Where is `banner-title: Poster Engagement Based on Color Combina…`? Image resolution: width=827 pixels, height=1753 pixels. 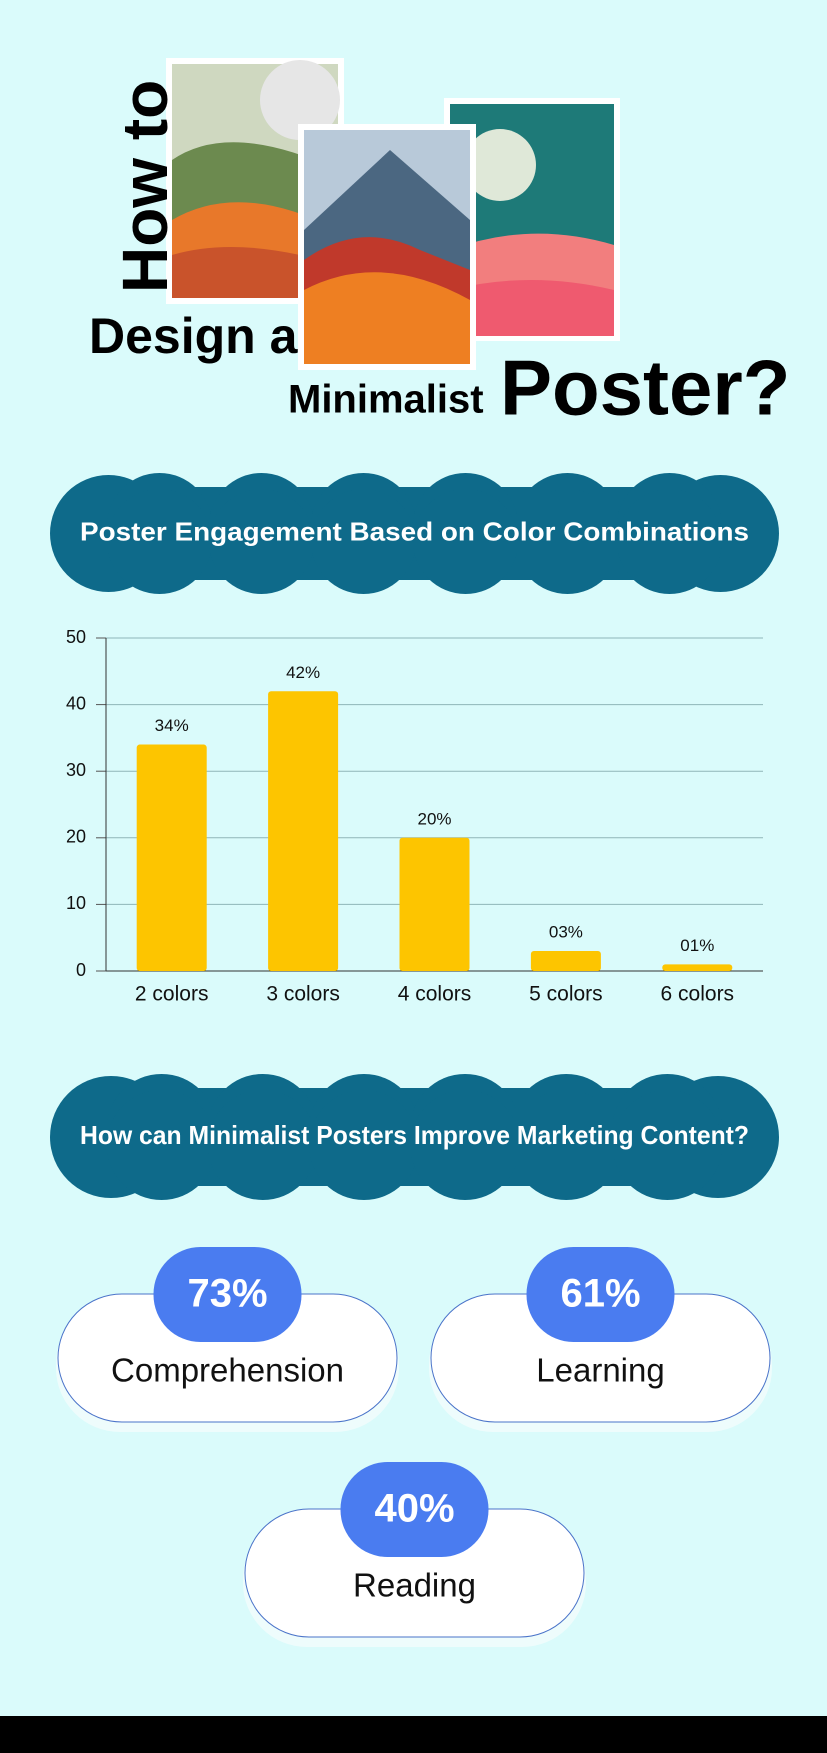 banner-title: Poster Engagement Based on Color Combina… is located at coordinates (414, 531).